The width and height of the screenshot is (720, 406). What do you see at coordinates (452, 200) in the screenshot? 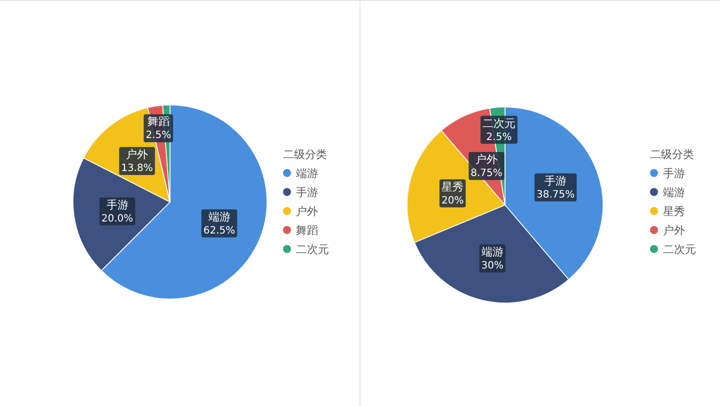
I see `data-label: 20%` at bounding box center [452, 200].